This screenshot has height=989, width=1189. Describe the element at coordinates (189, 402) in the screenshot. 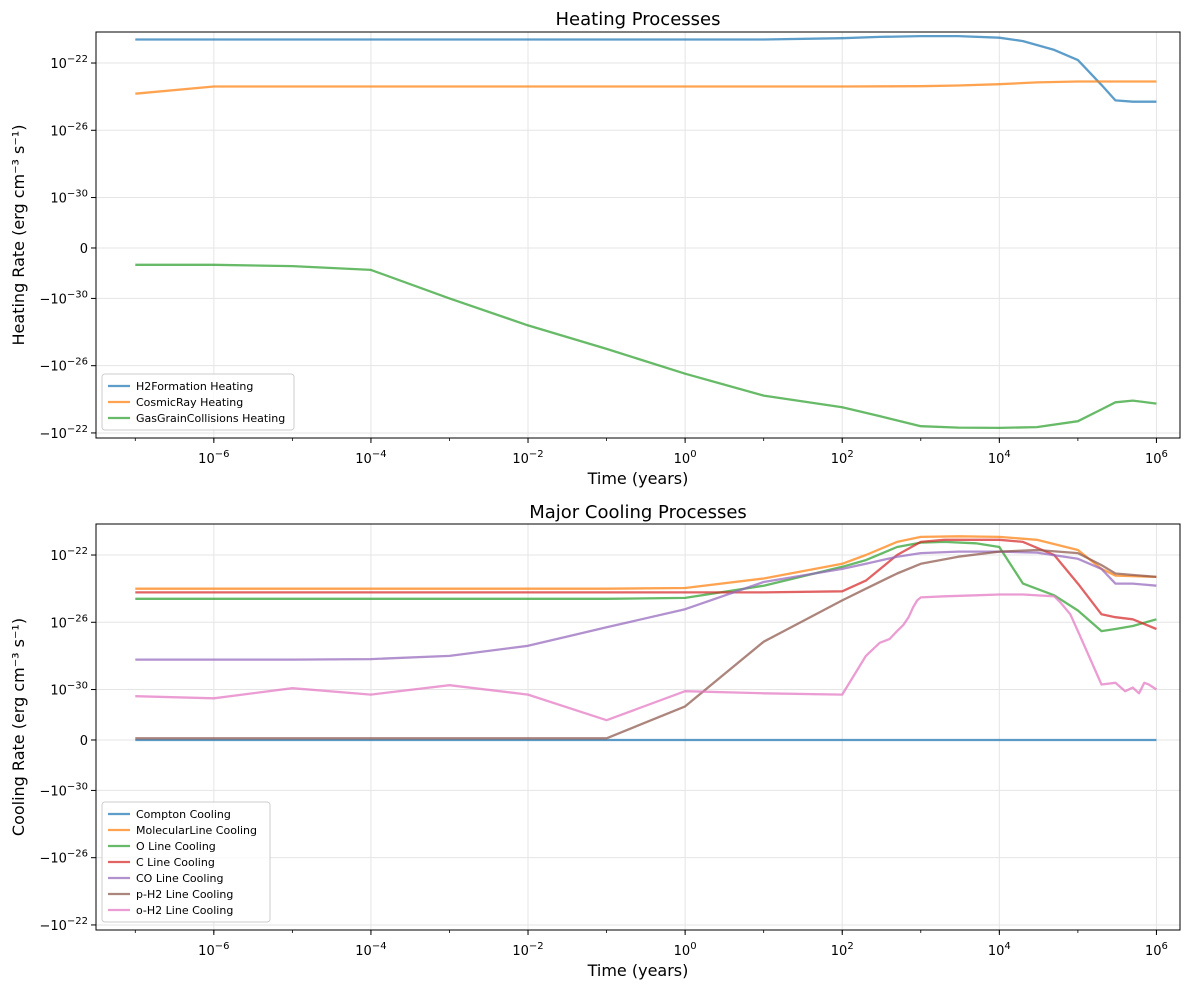

I see `legend-label: CosmicRay Heating` at that location.